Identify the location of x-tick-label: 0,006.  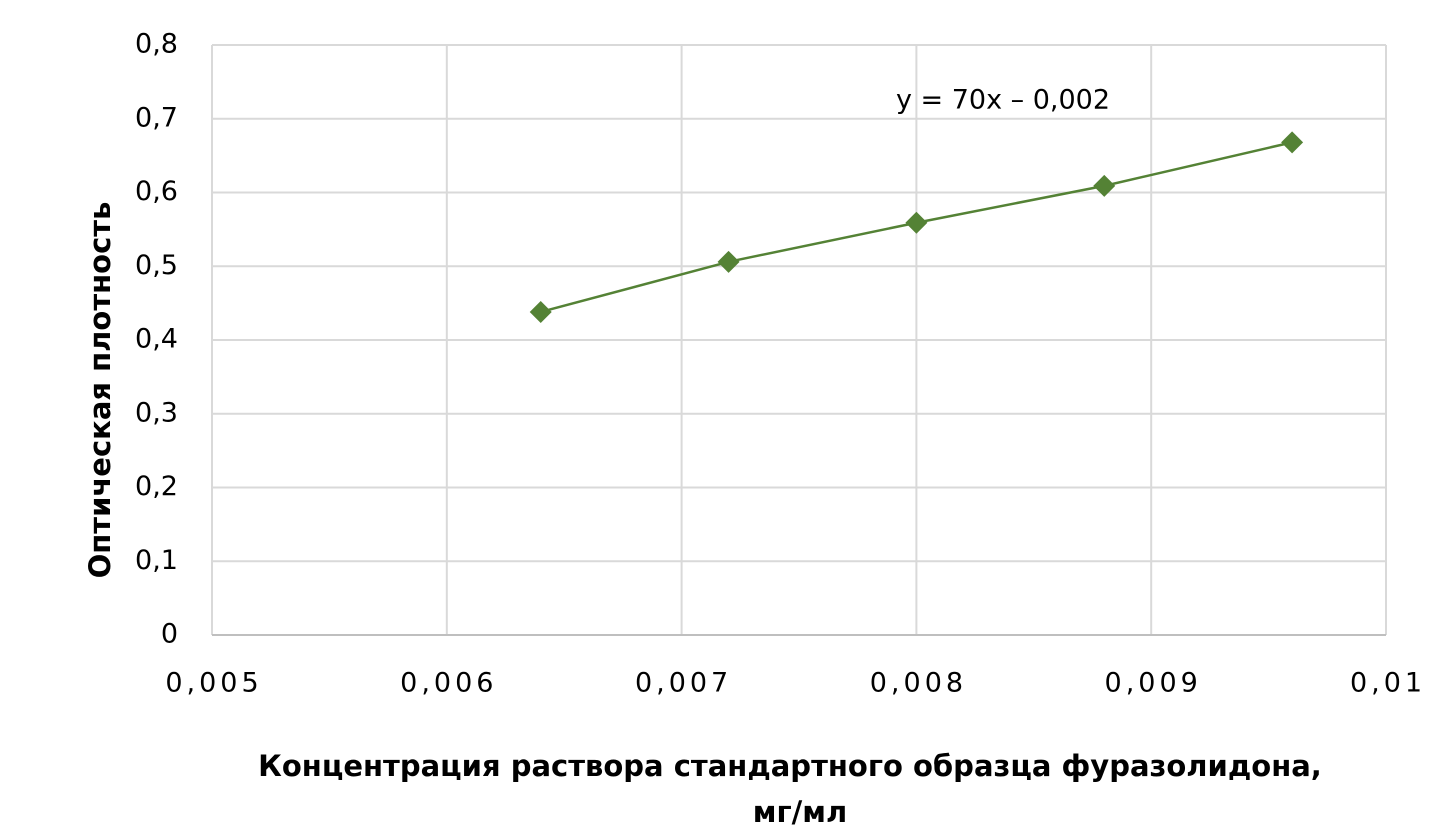
(448, 683).